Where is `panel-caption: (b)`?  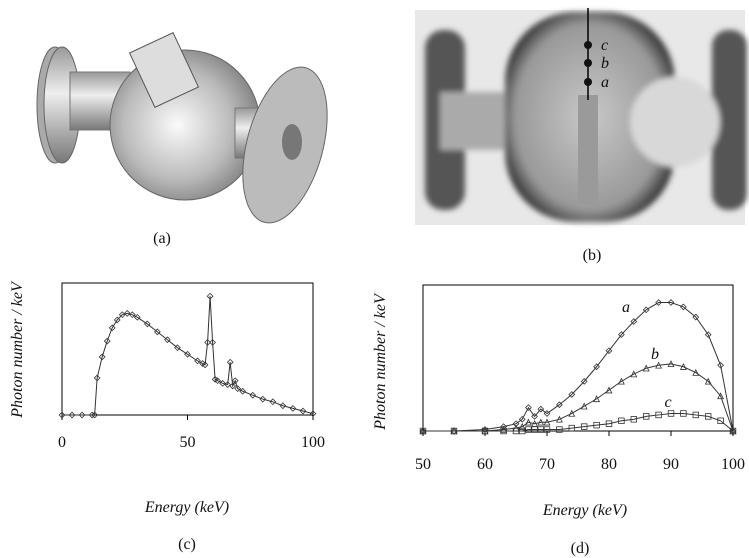
panel-caption: (b) is located at coordinates (592, 255).